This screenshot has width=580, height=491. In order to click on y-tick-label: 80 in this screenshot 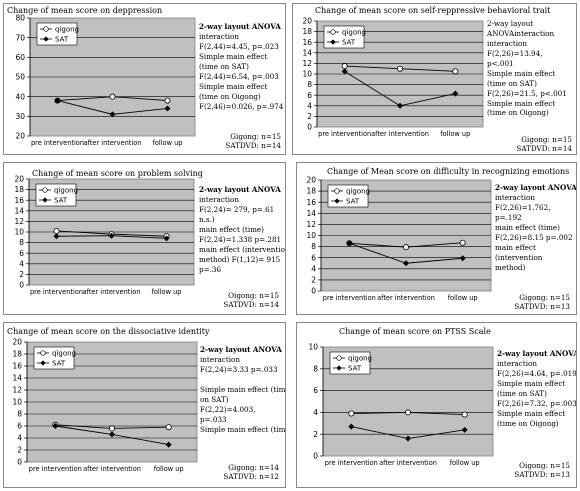, I will do `click(20, 18)`.